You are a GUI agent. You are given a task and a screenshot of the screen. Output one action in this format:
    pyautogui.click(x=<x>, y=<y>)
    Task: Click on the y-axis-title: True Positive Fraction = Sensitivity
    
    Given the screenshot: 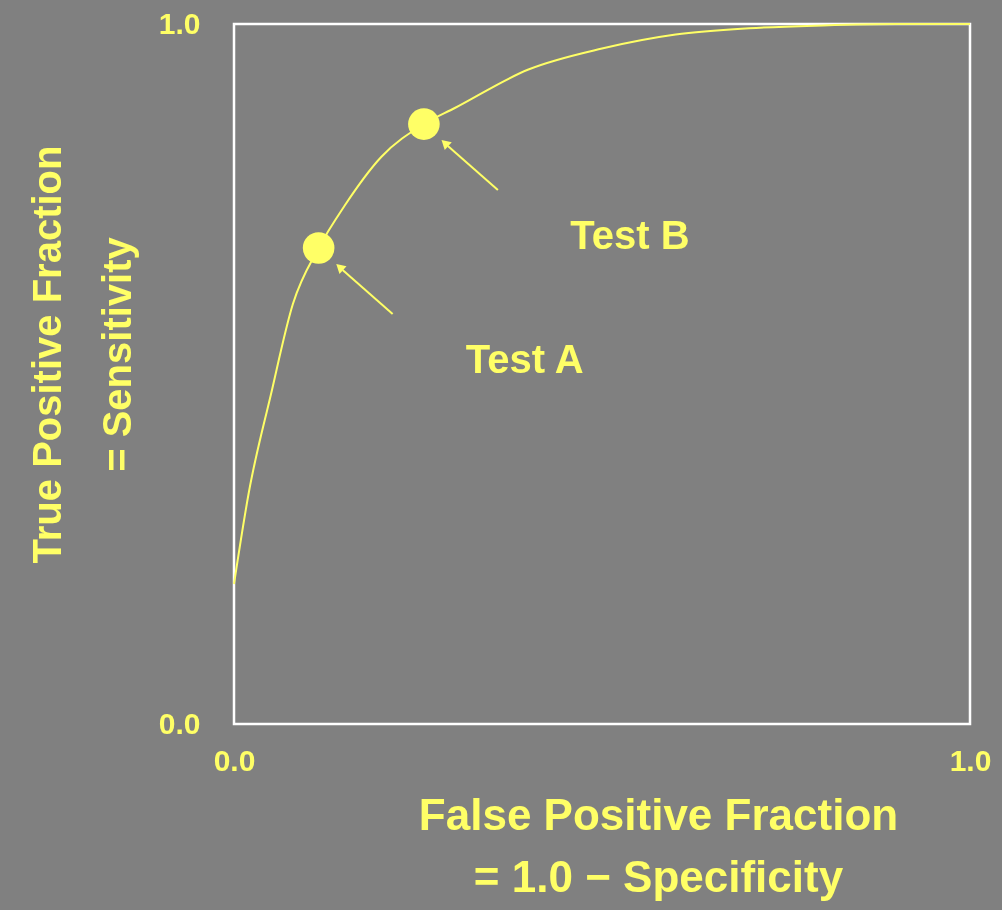 What is the action you would take?
    pyautogui.click(x=81, y=354)
    